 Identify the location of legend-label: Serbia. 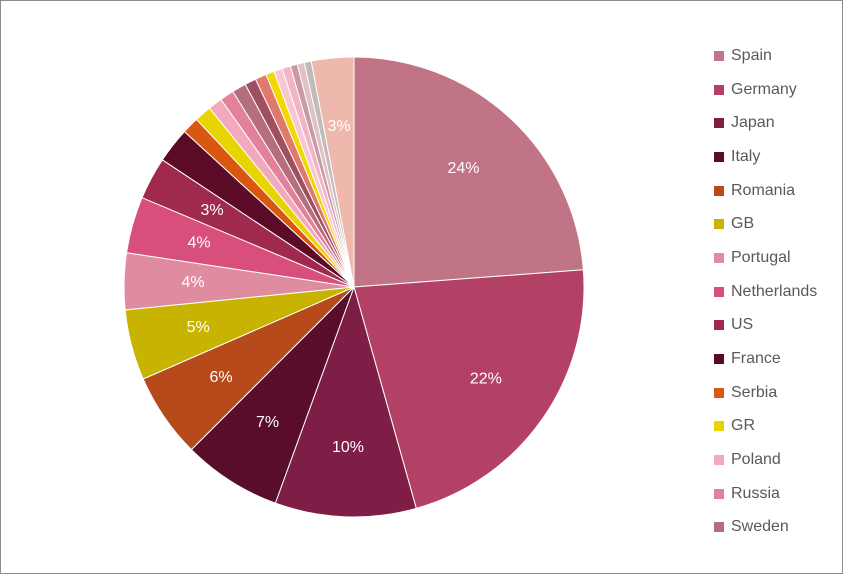
(754, 392).